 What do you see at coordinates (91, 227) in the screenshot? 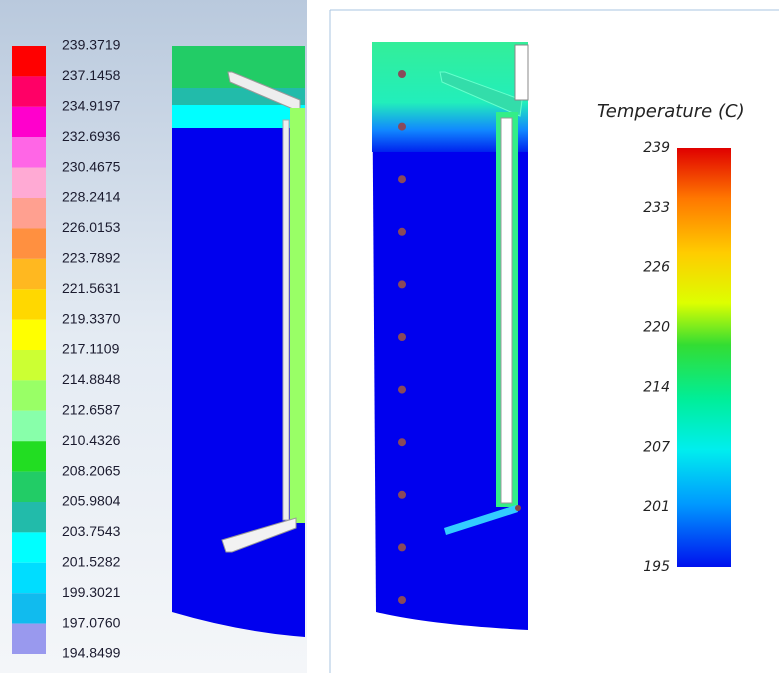
I see `legend-label: 226.0153` at bounding box center [91, 227].